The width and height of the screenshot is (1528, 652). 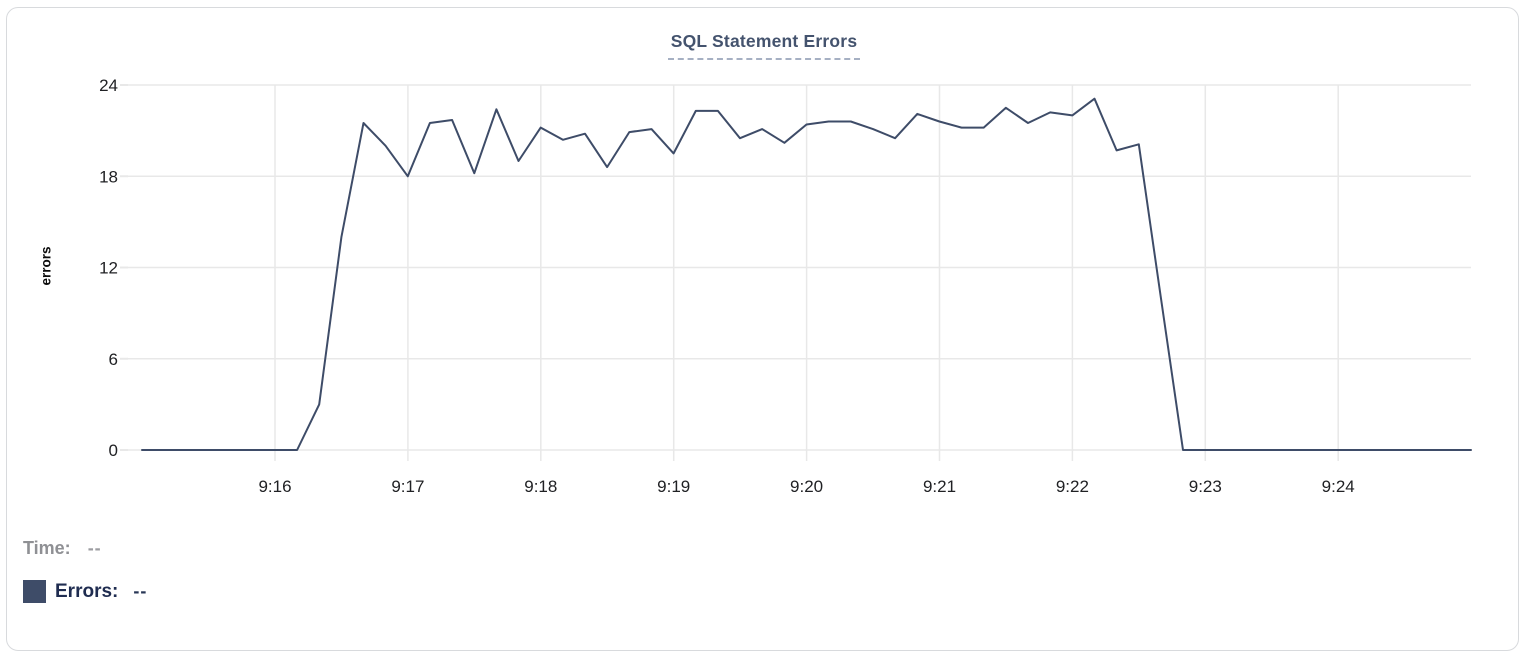 I want to click on errors-series-swatch, so click(x=34, y=591).